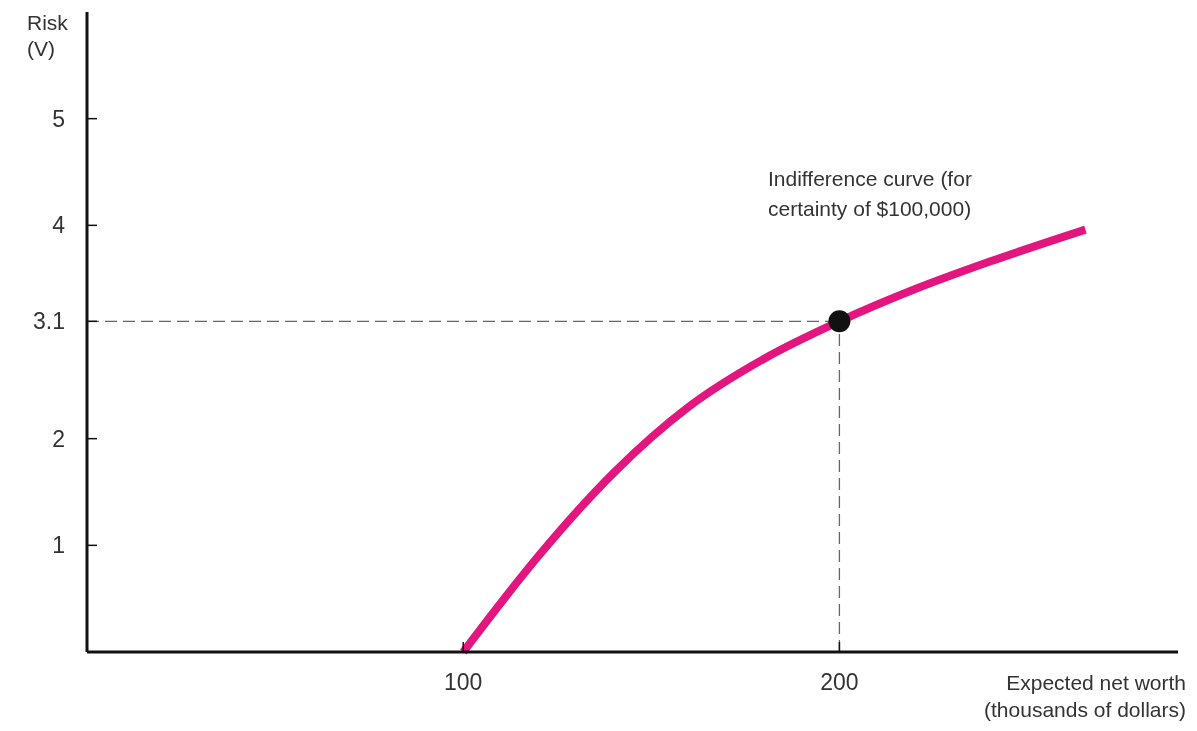 Image resolution: width=1197 pixels, height=731 pixels. What do you see at coordinates (58, 438) in the screenshot?
I see `y-tick-label: 2` at bounding box center [58, 438].